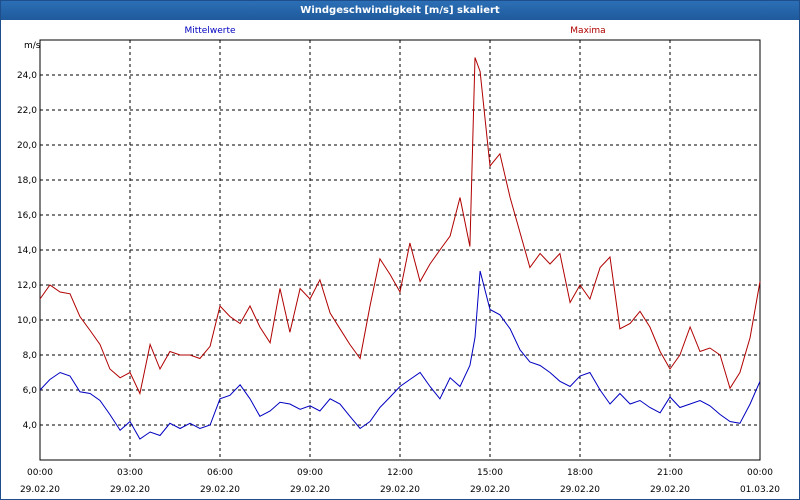 This screenshot has width=800, height=500. I want to click on y-tick-label: 20,0, so click(27, 146).